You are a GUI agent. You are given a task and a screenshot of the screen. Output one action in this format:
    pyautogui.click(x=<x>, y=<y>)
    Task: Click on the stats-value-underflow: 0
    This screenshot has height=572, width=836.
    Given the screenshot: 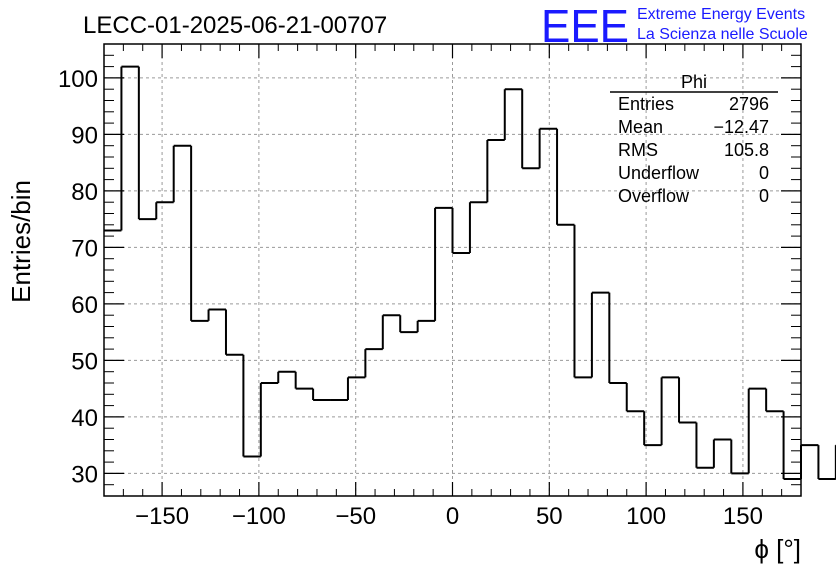 What is the action you would take?
    pyautogui.click(x=764, y=173)
    